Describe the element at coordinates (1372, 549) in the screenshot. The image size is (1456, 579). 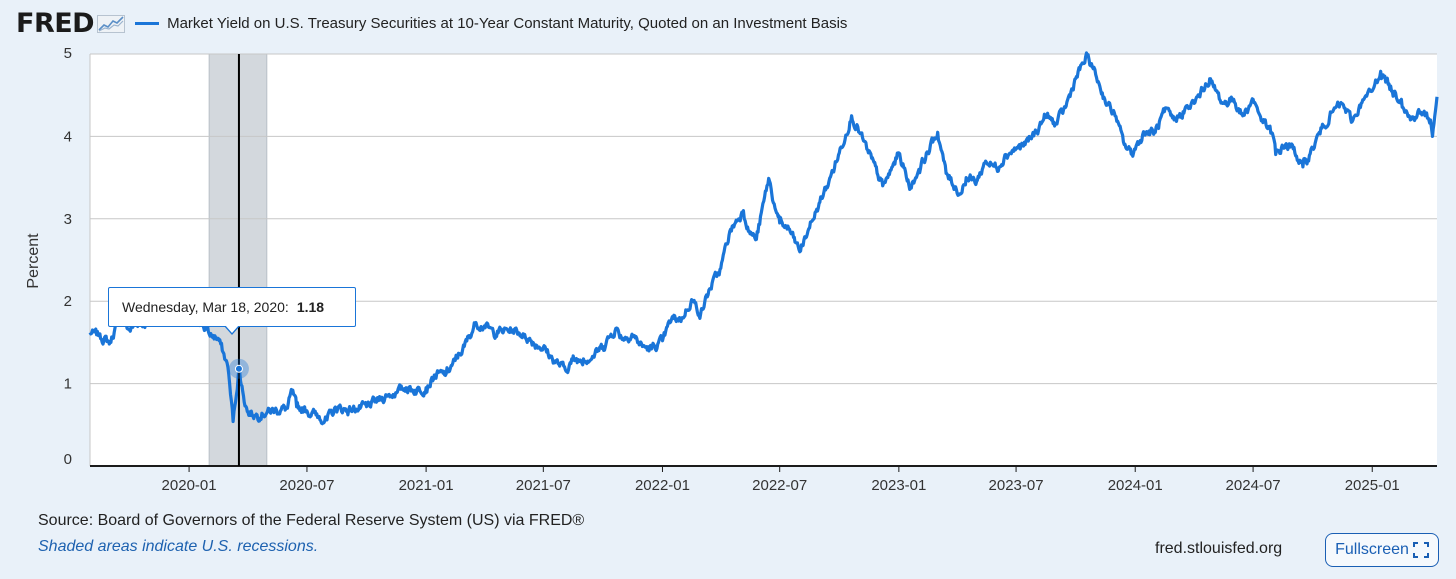
I see `fullscreen-label: Fullscreen` at that location.